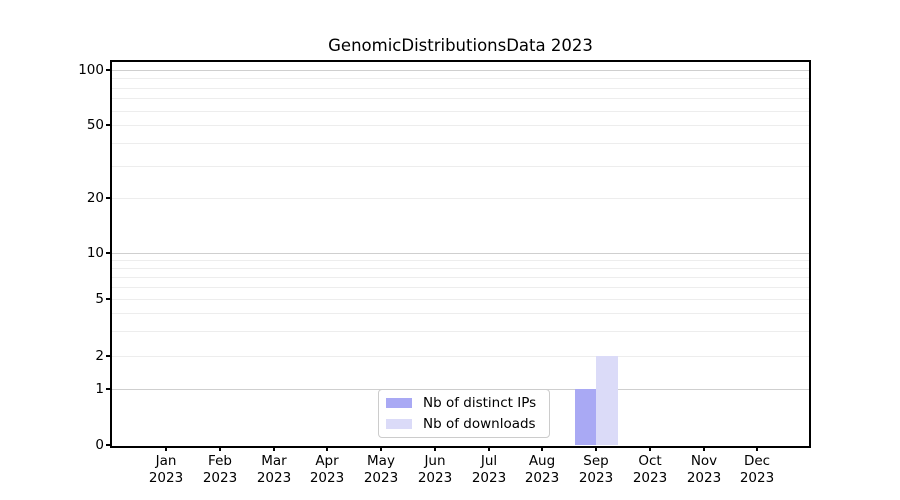  I want to click on y-axis-tick-label: 2, so click(99, 356).